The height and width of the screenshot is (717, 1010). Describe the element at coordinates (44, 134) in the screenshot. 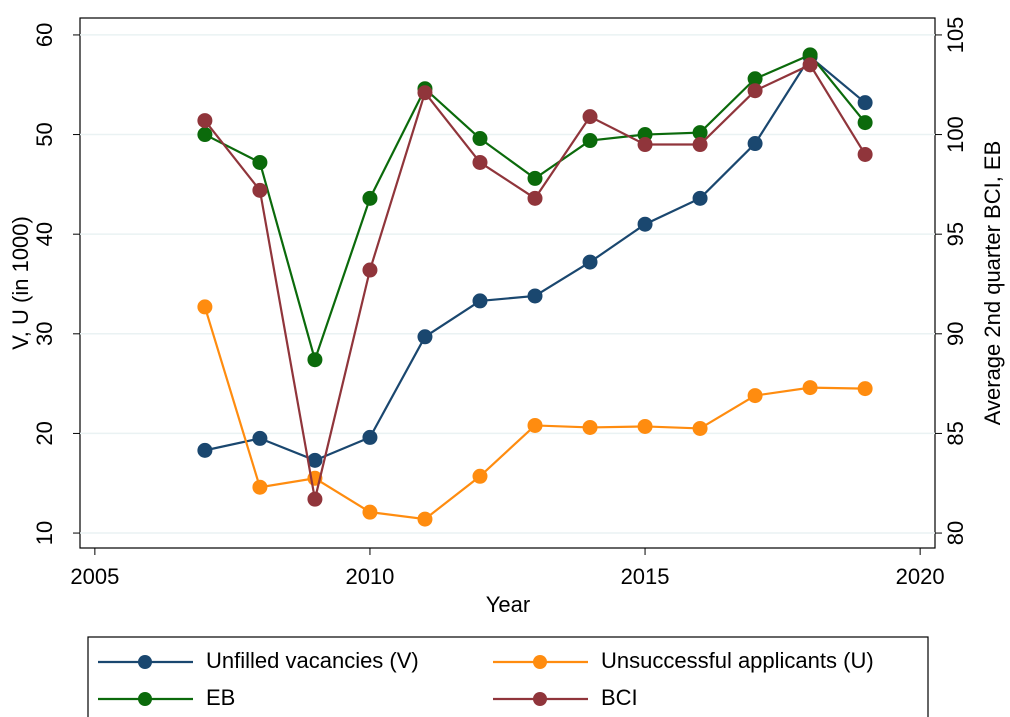

I see `y-tick-label: 50` at that location.